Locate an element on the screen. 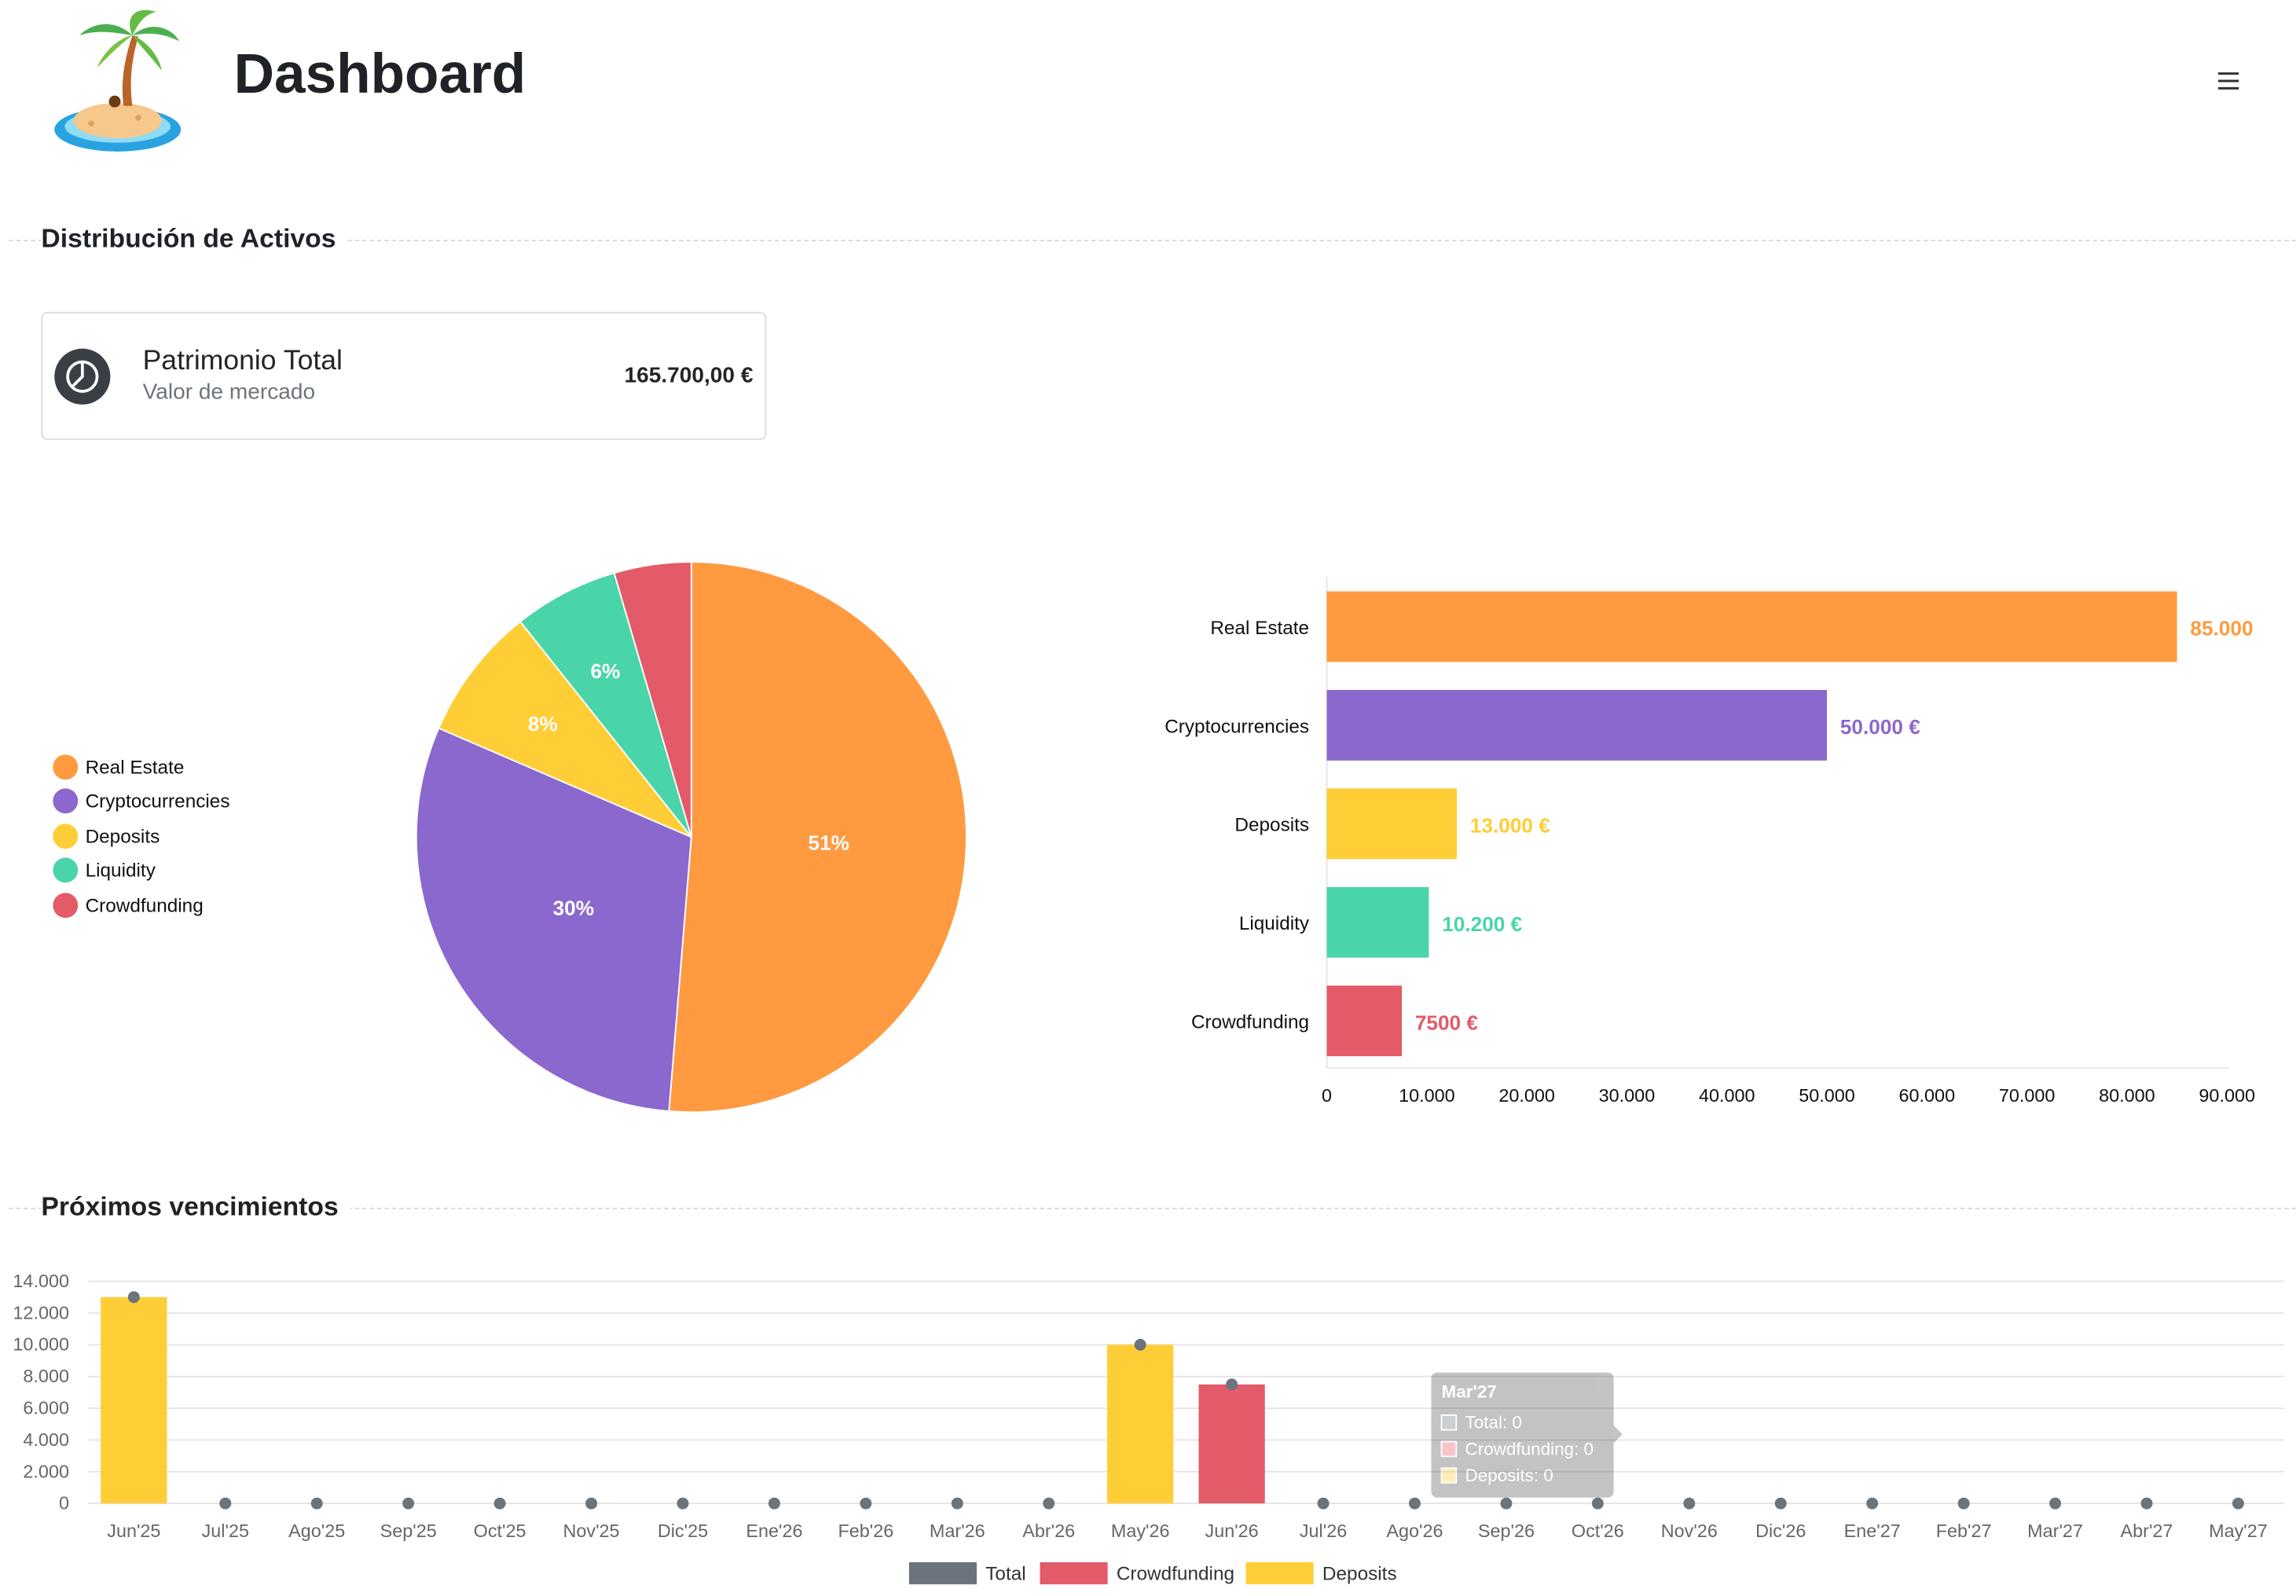 The height and width of the screenshot is (1596, 2296). x-tick-label: Sep'25 is located at coordinates (408, 1531).